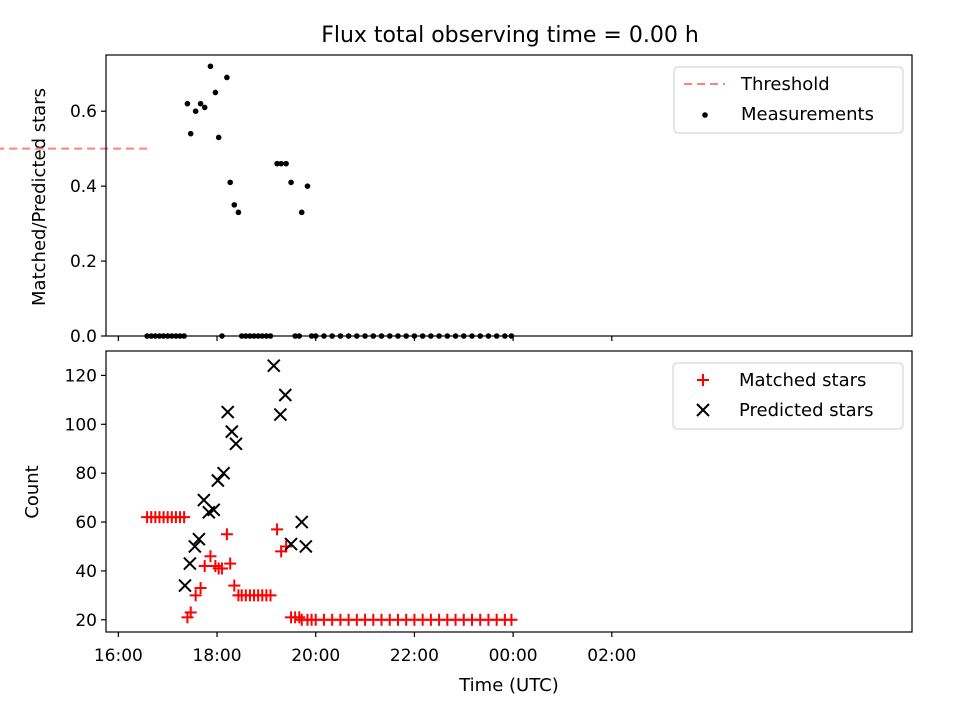  I want to click on predicted-stars-legend-label: Predicted stars, so click(806, 410).